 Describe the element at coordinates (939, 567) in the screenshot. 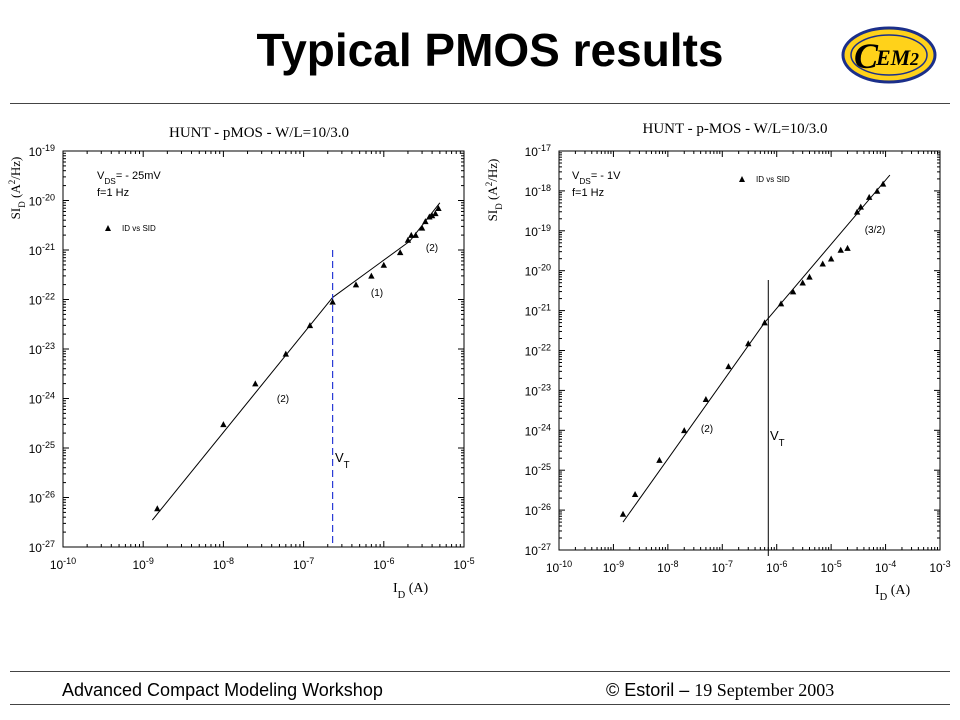

I see `x-tick-label: 10⁻³` at that location.